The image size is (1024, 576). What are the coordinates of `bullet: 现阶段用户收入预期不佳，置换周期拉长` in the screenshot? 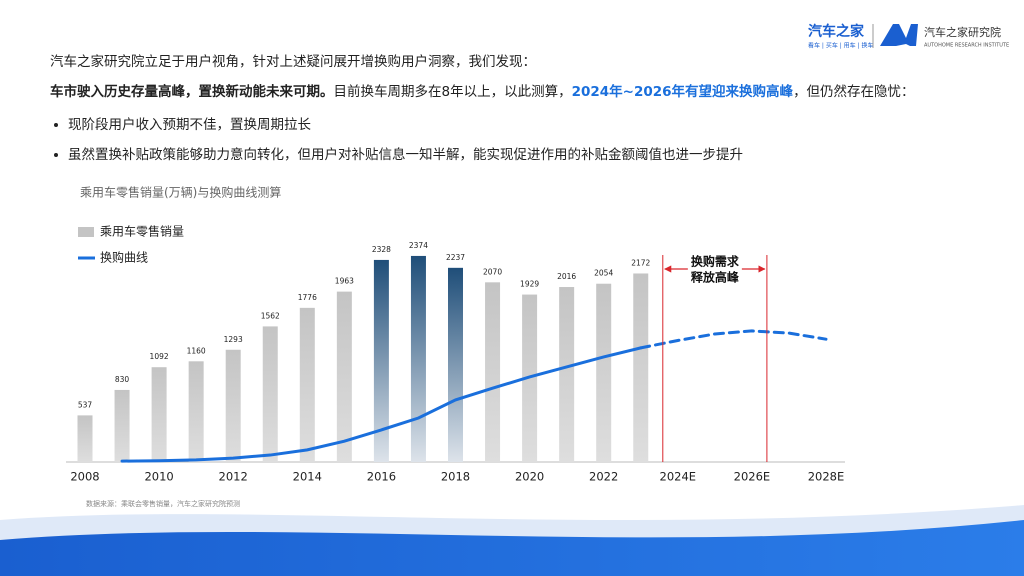 It's located at (189, 124).